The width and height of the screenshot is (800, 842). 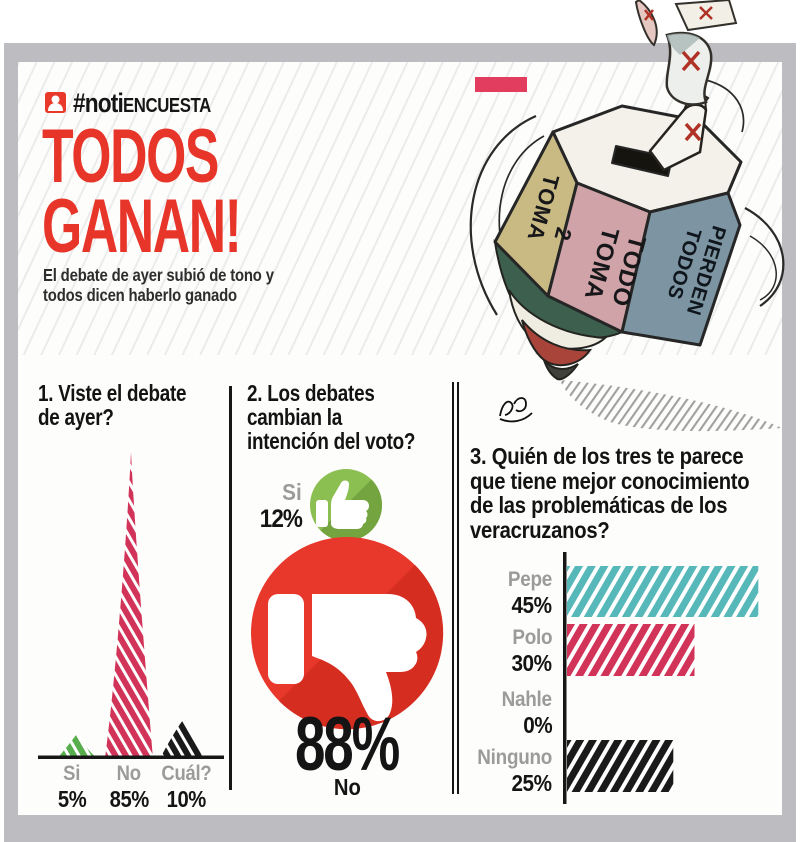 What do you see at coordinates (565, 678) in the screenshot?
I see `y-axis-line` at bounding box center [565, 678].